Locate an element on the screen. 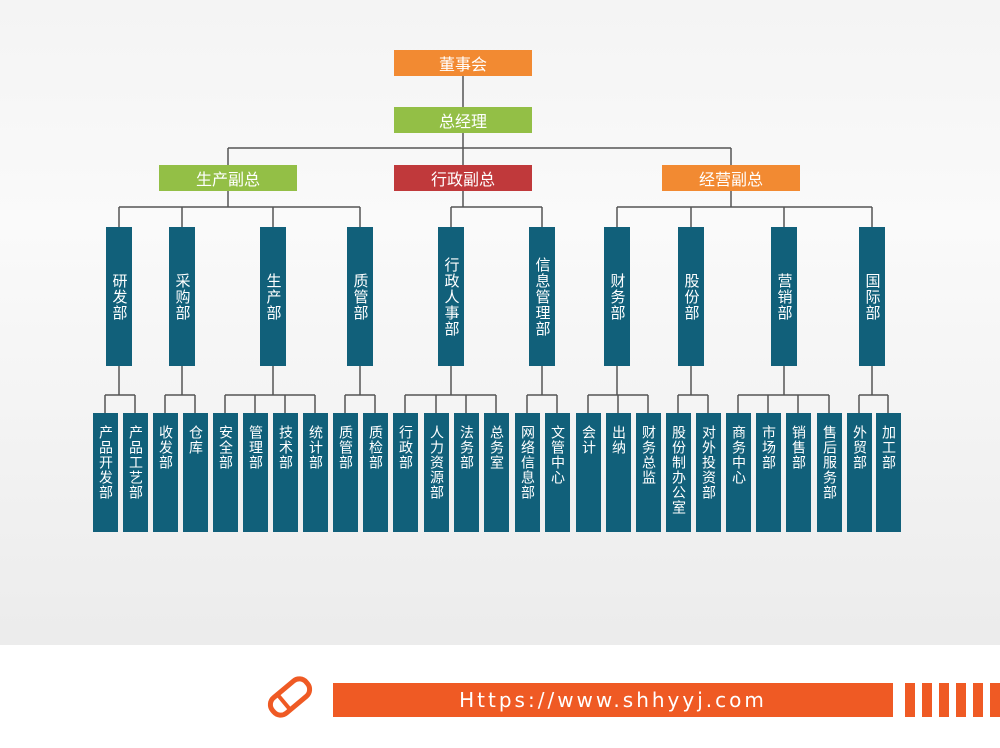 Image resolution: width=1000 pixels, height=748 pixels. footer: Https://www.shhyyj.com is located at coordinates (500, 696).